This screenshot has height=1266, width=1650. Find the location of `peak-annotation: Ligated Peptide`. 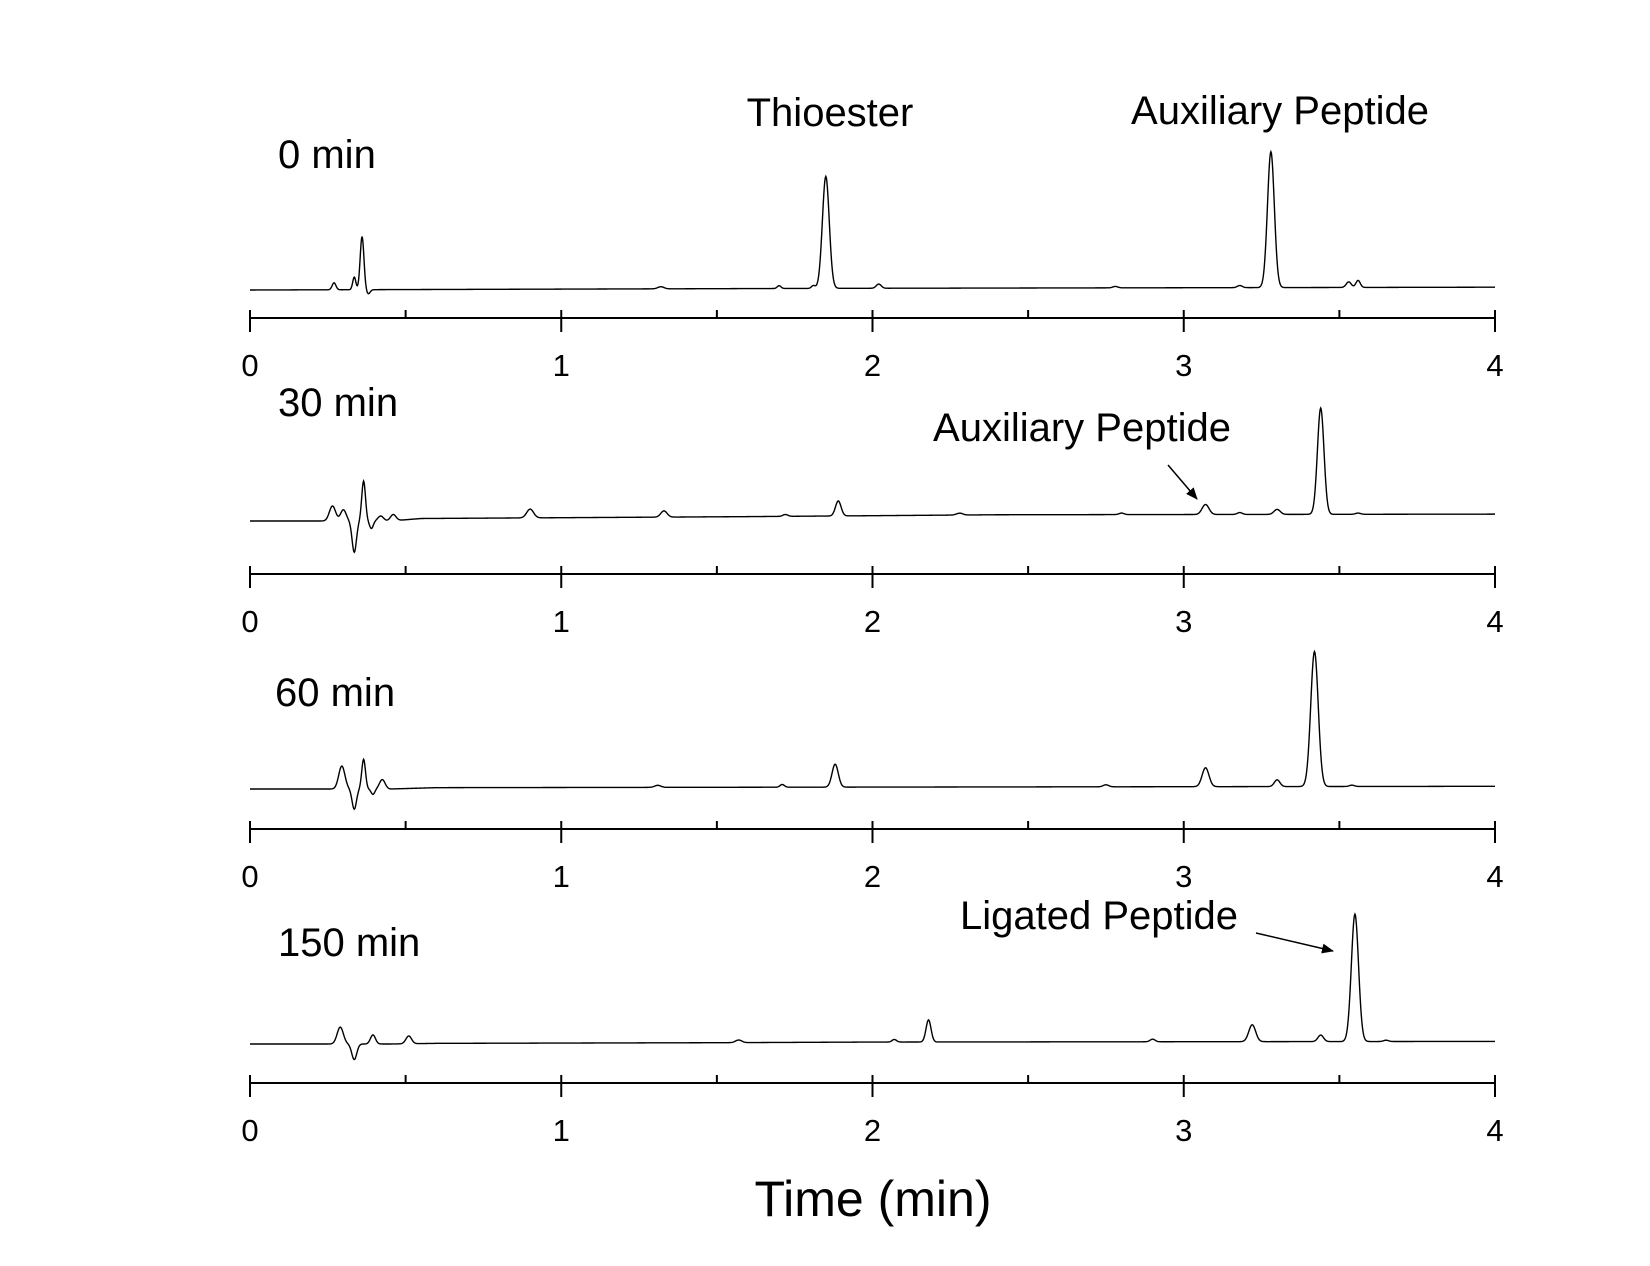

peak-annotation: Ligated Peptide is located at coordinates (1099, 916).